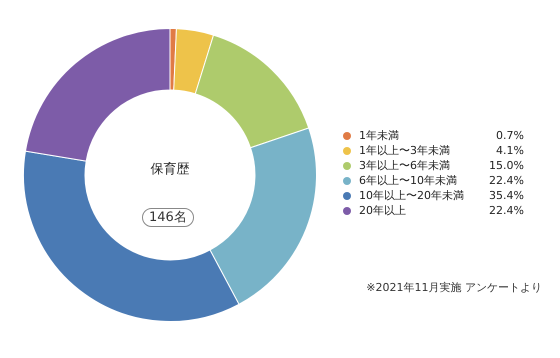 The height and width of the screenshot is (358, 560). I want to click on data-label: 35.4%, so click(506, 195).